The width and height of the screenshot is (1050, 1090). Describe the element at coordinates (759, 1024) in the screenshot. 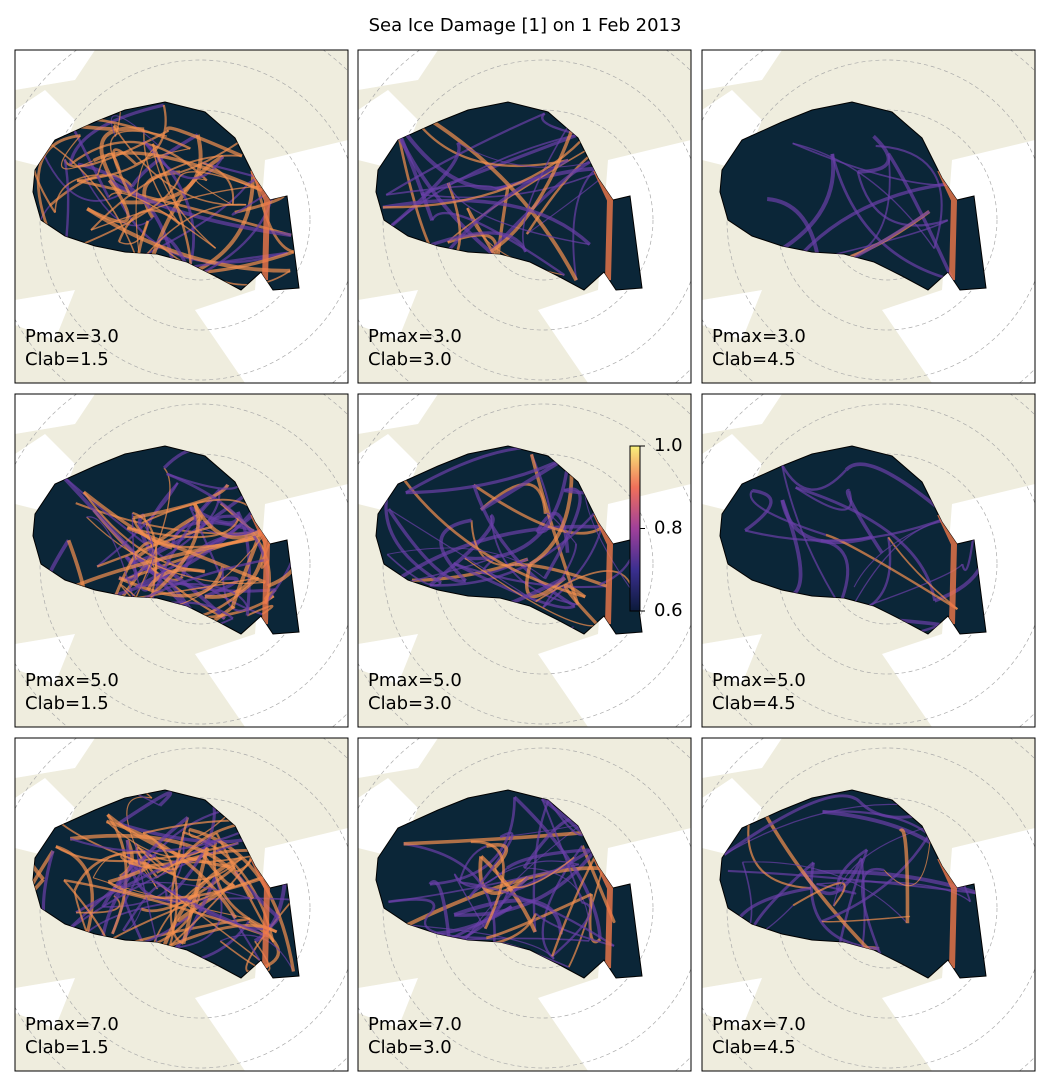

I see `pmax-label: Pmax=7.0` at that location.